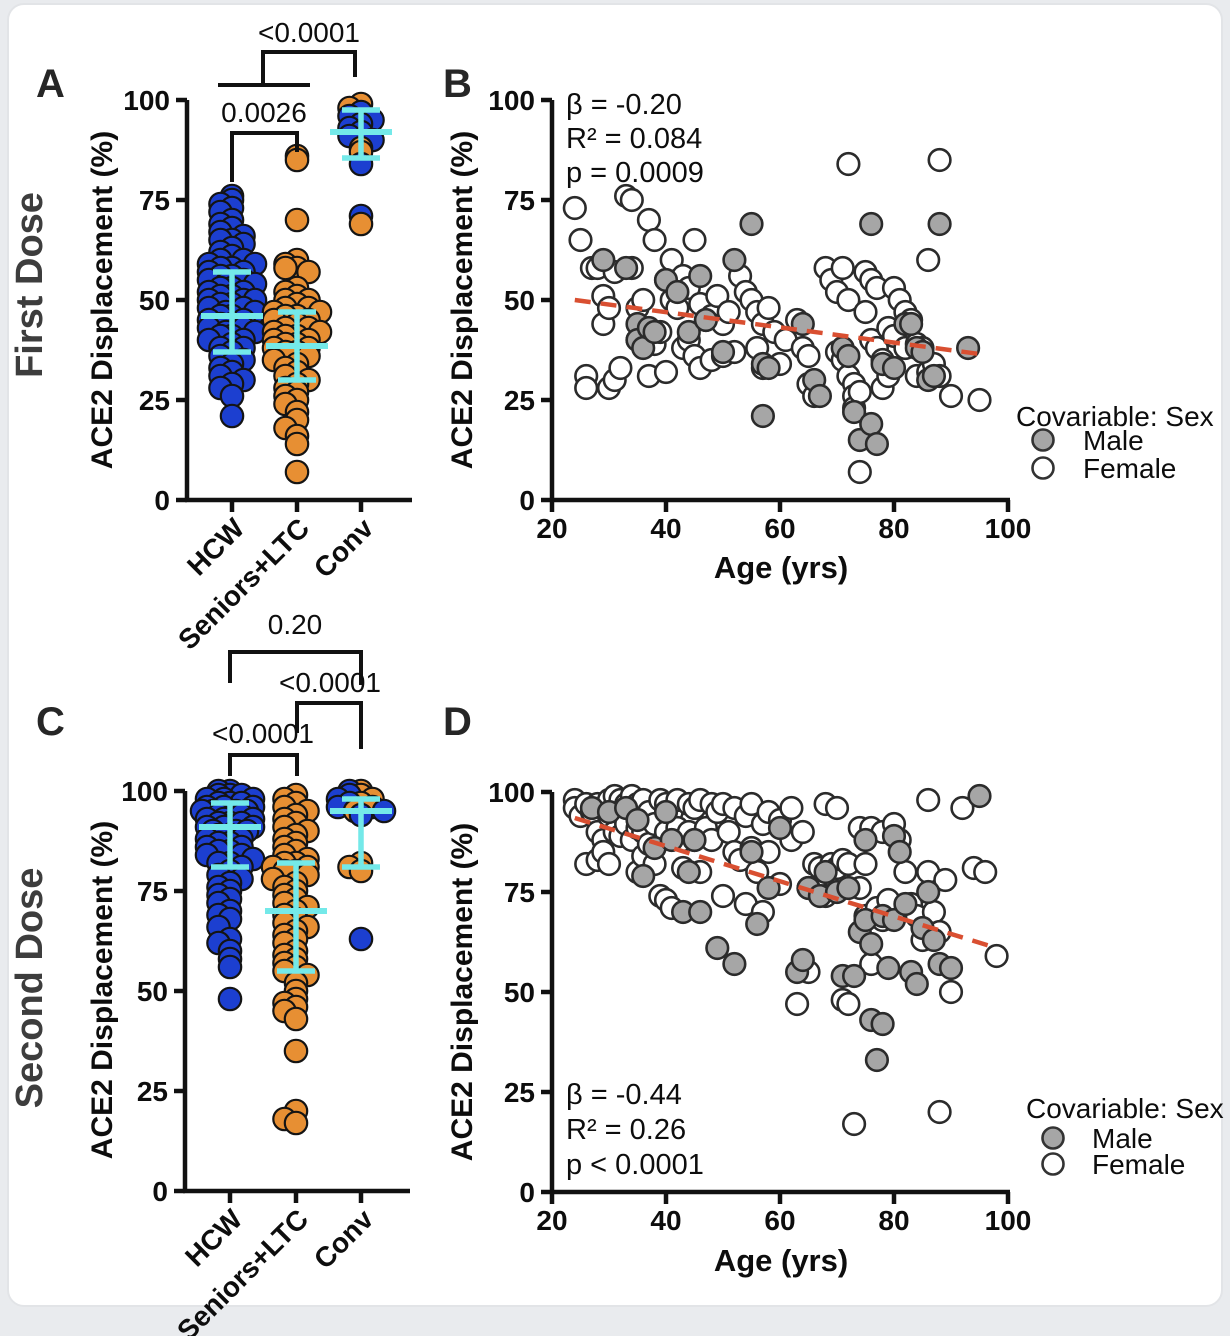 The image size is (1230, 1336). What do you see at coordinates (309, 32) in the screenshot?
I see `p-value-a-pooled-vs-conv: <0.0001` at bounding box center [309, 32].